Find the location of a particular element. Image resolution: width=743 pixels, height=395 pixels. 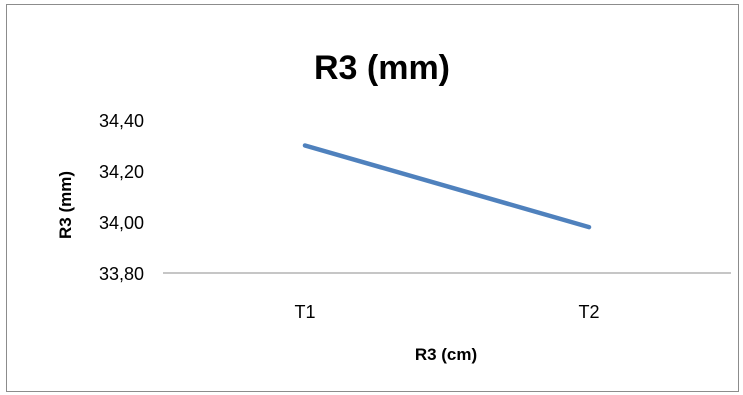

x-tick-label: T1 is located at coordinates (304, 312).